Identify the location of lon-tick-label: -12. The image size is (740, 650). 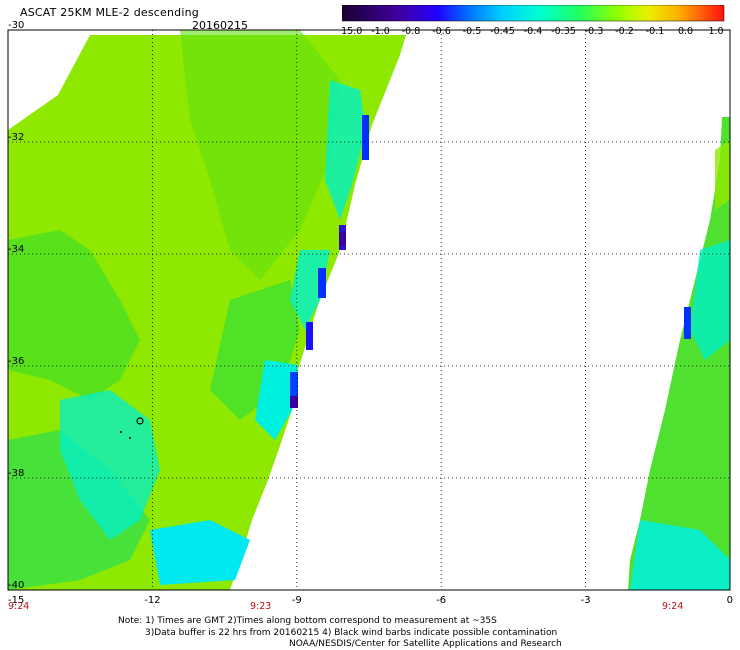
(152, 600).